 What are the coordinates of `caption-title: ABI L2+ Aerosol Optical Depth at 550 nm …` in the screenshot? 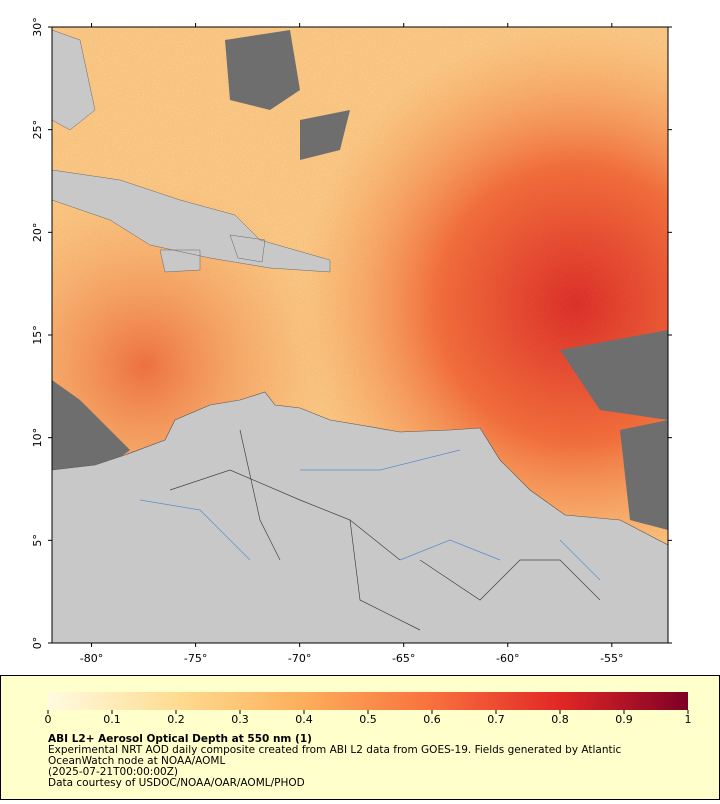 It's located at (180, 739).